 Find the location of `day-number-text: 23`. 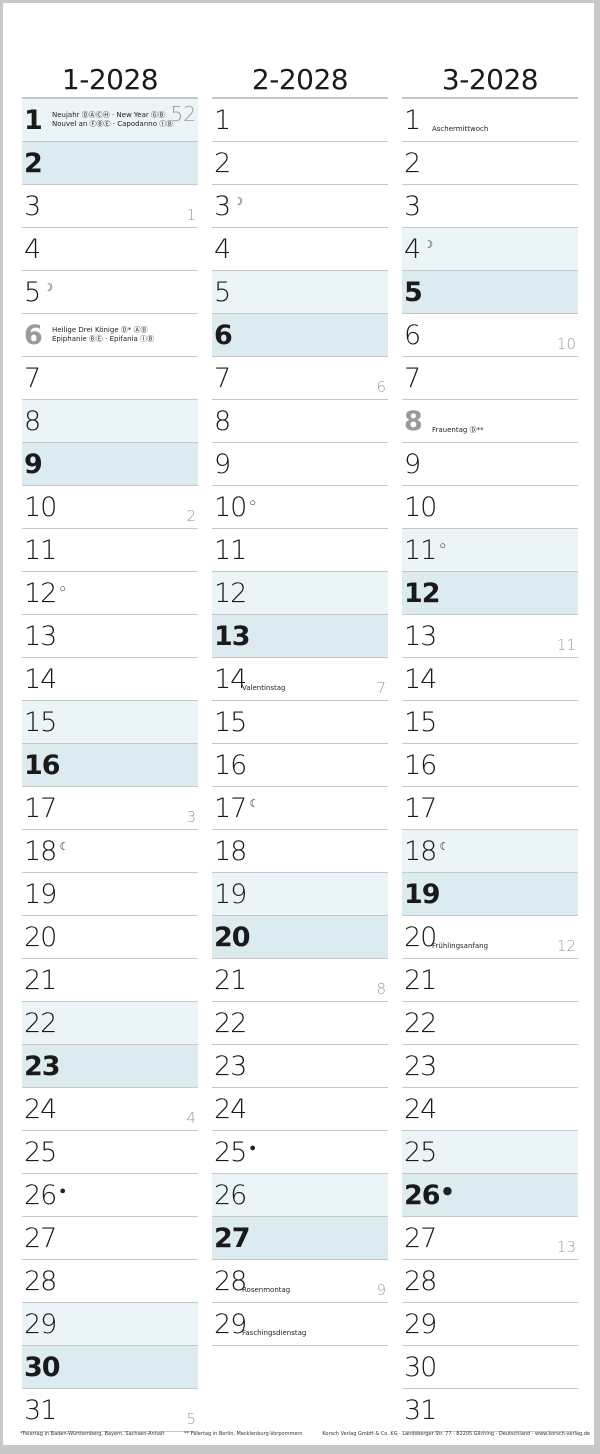

day-number-text: 23 is located at coordinates (42, 1066).